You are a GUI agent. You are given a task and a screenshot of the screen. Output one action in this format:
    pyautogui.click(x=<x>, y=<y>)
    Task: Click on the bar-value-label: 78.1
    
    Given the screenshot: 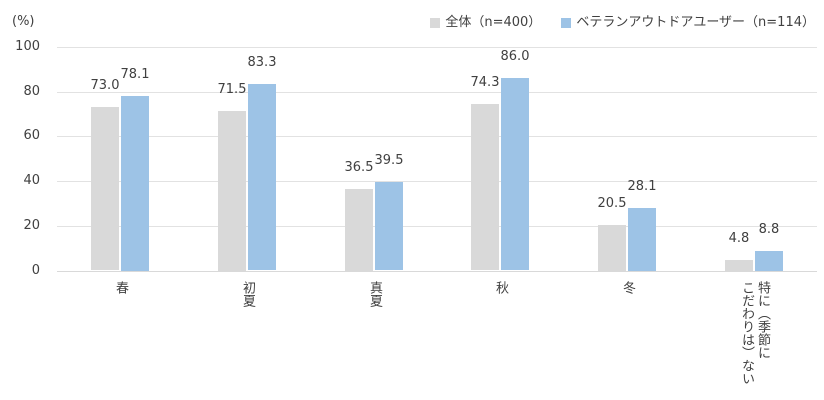 What is the action you would take?
    pyautogui.click(x=135, y=74)
    